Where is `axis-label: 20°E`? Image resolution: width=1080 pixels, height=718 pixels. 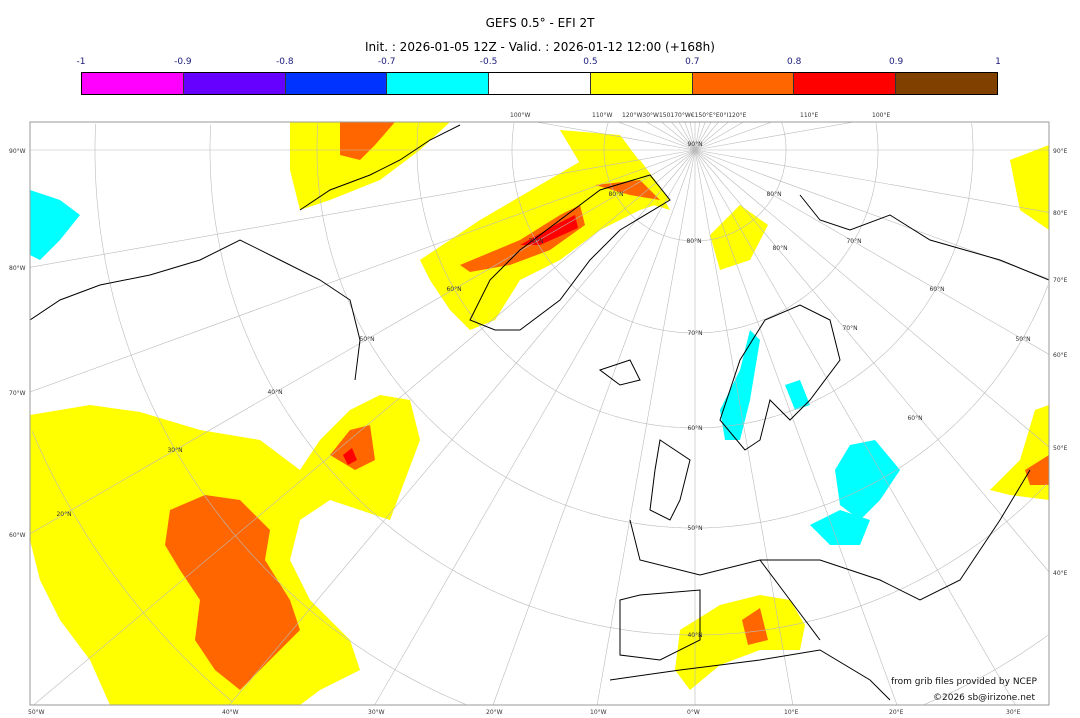 axis-label: 20°E is located at coordinates (896, 712).